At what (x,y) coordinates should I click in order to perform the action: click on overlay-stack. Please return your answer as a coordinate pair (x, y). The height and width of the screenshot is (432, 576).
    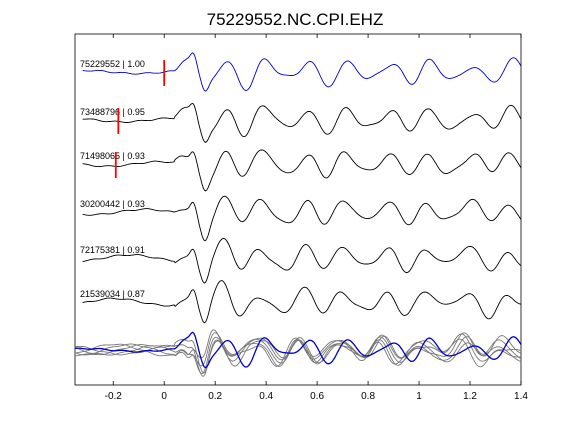
    Looking at the image, I should click on (298, 353).